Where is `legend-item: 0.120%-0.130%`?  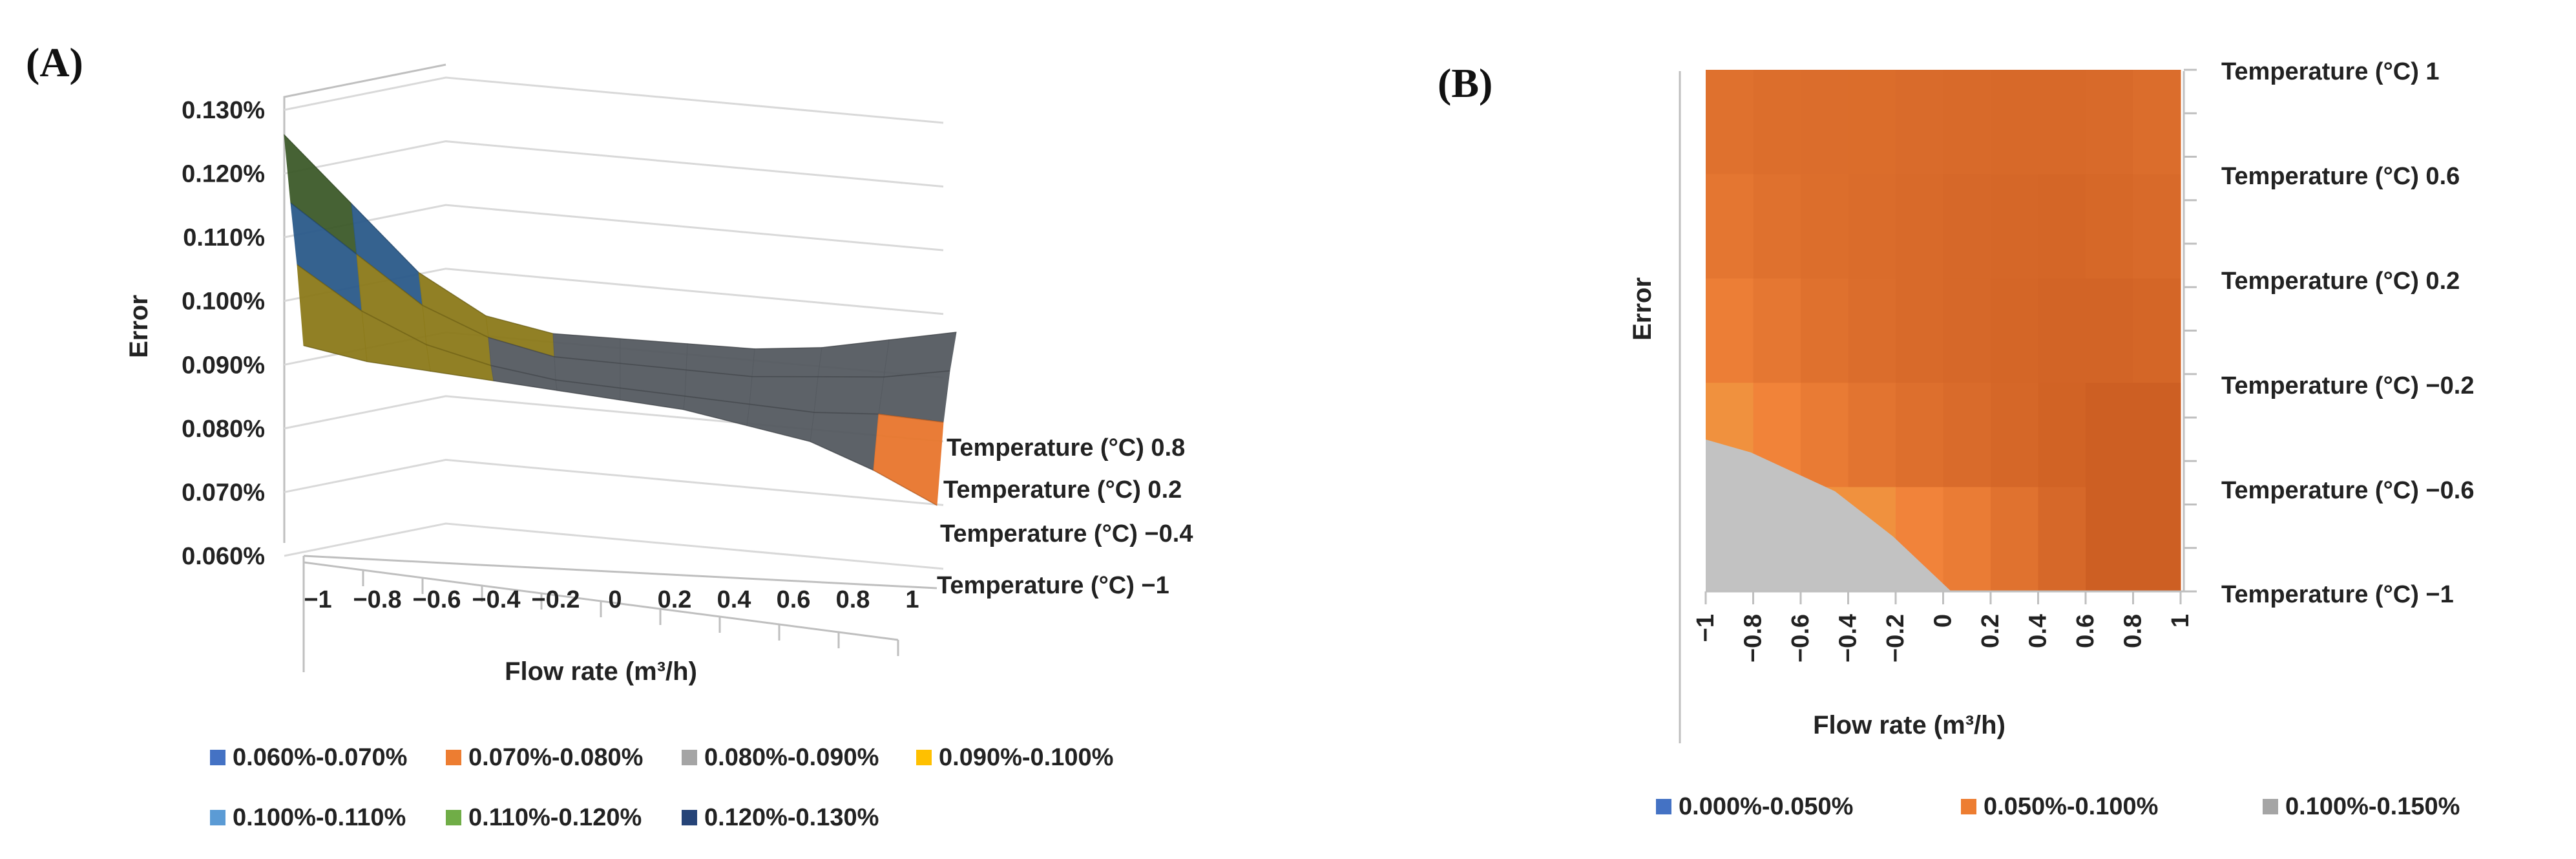 legend-item: 0.120%-0.130% is located at coordinates (780, 818).